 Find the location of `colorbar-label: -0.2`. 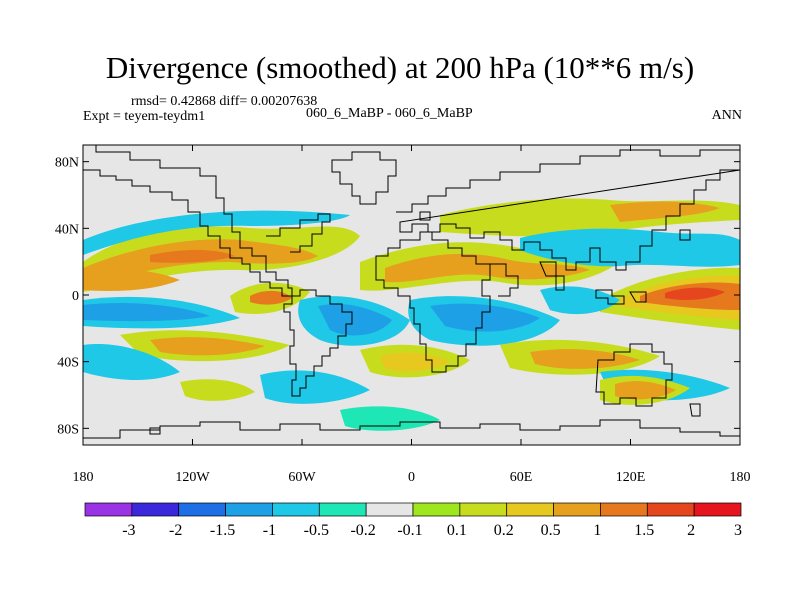

colorbar-label: -0.2 is located at coordinates (362, 530).